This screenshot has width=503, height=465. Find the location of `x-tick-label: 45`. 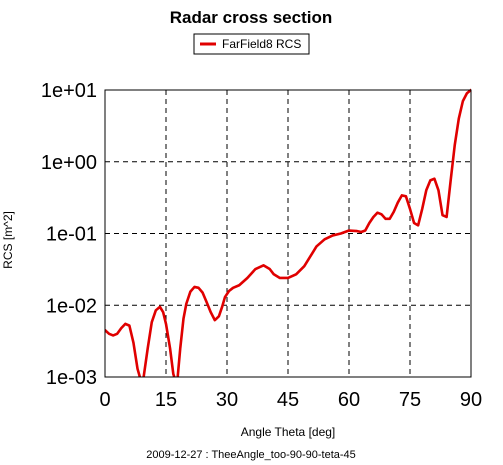

x-tick-label: 45 is located at coordinates (288, 400).